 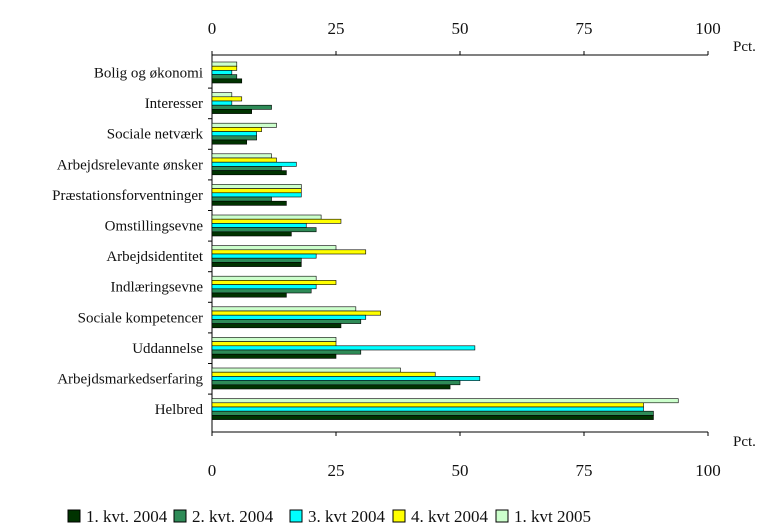 I want to click on x-tick-label-top: 100, so click(x=708, y=28).